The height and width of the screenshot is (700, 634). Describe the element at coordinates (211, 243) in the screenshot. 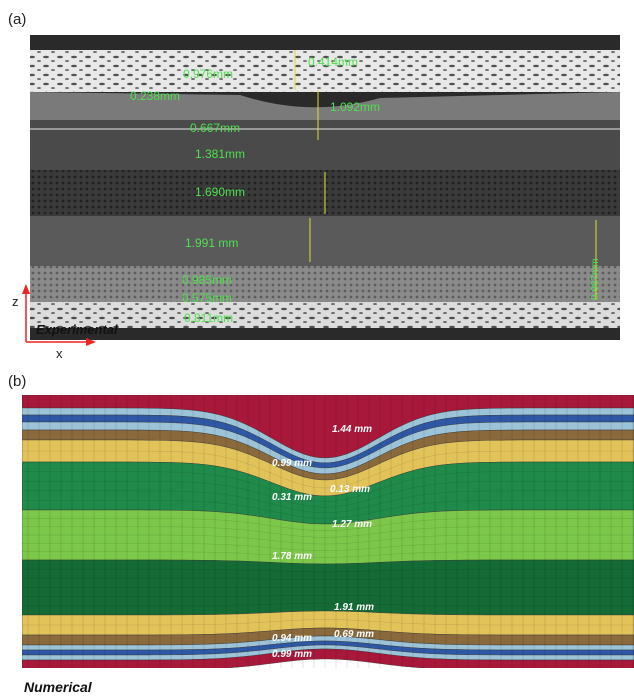

I see `measurement: 1.991 mm` at that location.